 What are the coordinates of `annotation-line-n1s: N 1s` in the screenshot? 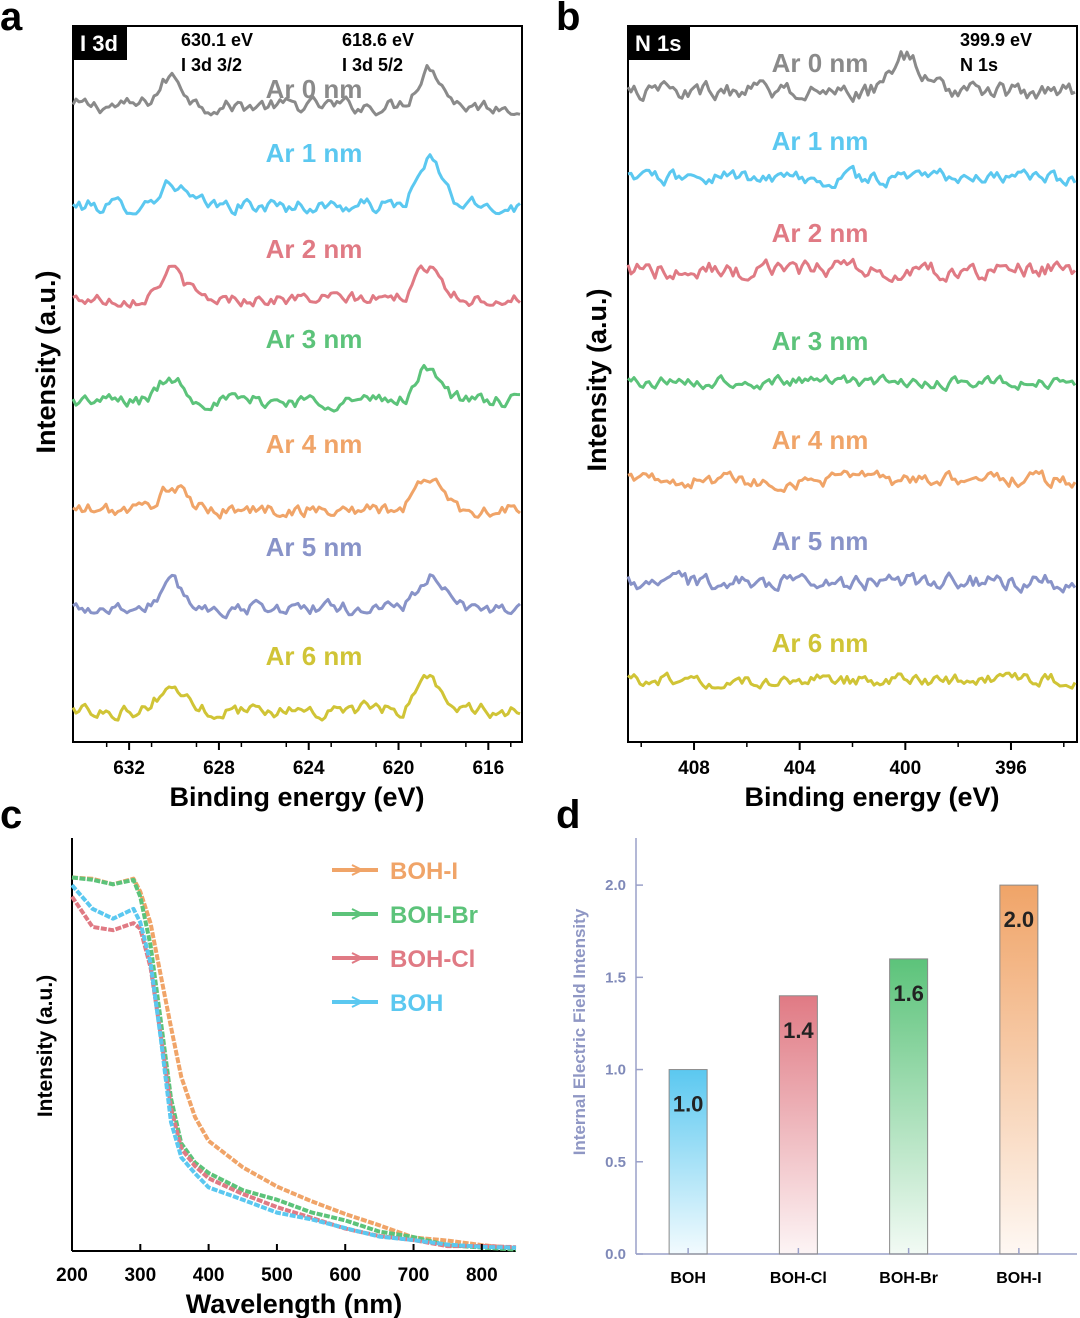 It's located at (979, 65).